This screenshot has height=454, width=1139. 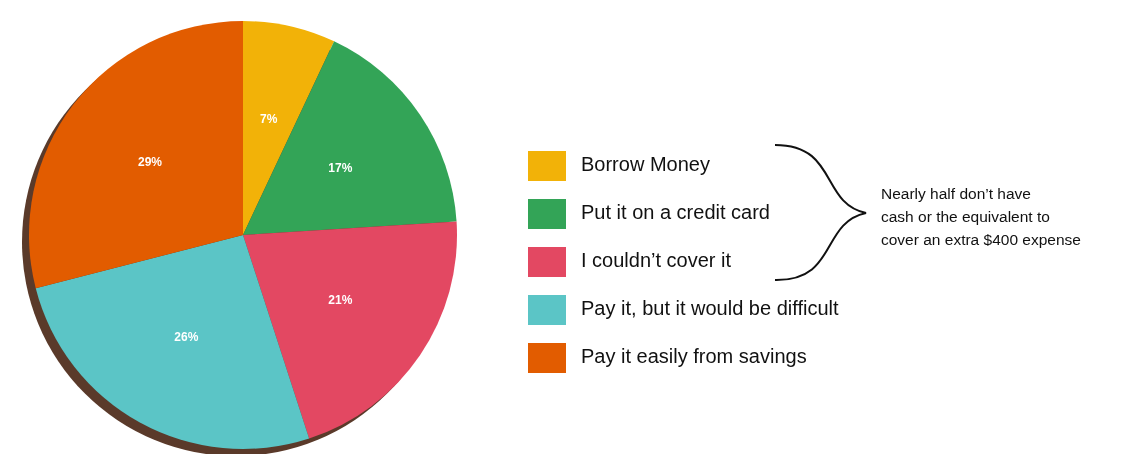 I want to click on legend-label: Pay it easily from savings, so click(x=694, y=356).